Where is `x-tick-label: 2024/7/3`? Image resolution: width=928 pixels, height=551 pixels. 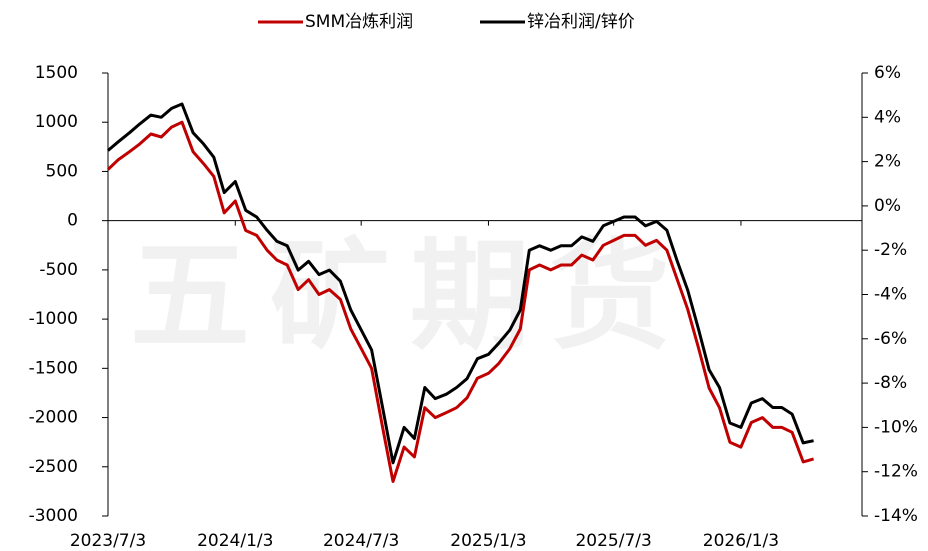
x-tick-label: 2024/7/3 is located at coordinates (361, 541).